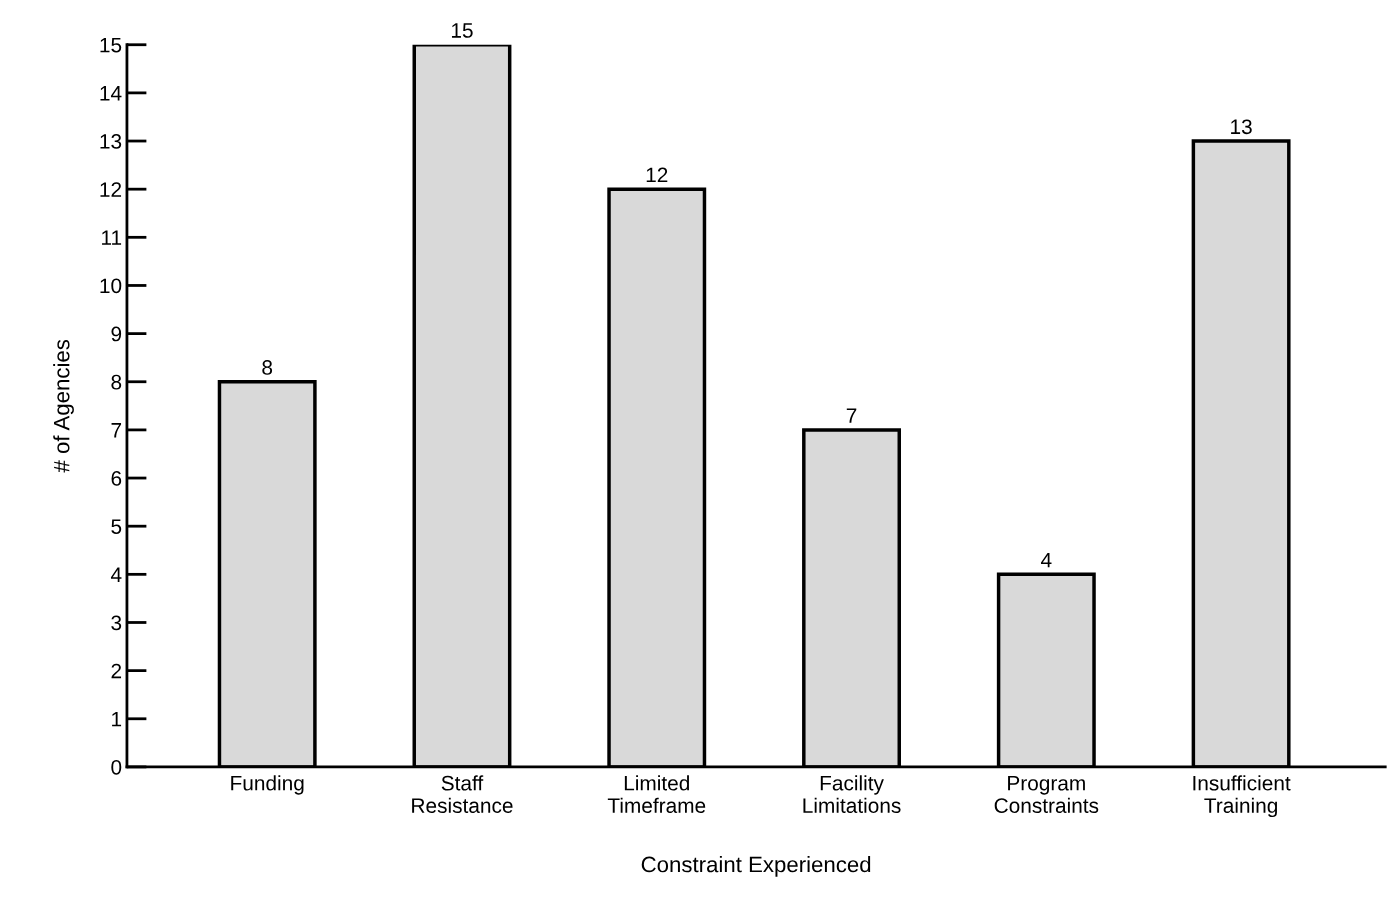 This screenshot has width=1395, height=913. What do you see at coordinates (1241, 127) in the screenshot?
I see `data-label: 13` at bounding box center [1241, 127].